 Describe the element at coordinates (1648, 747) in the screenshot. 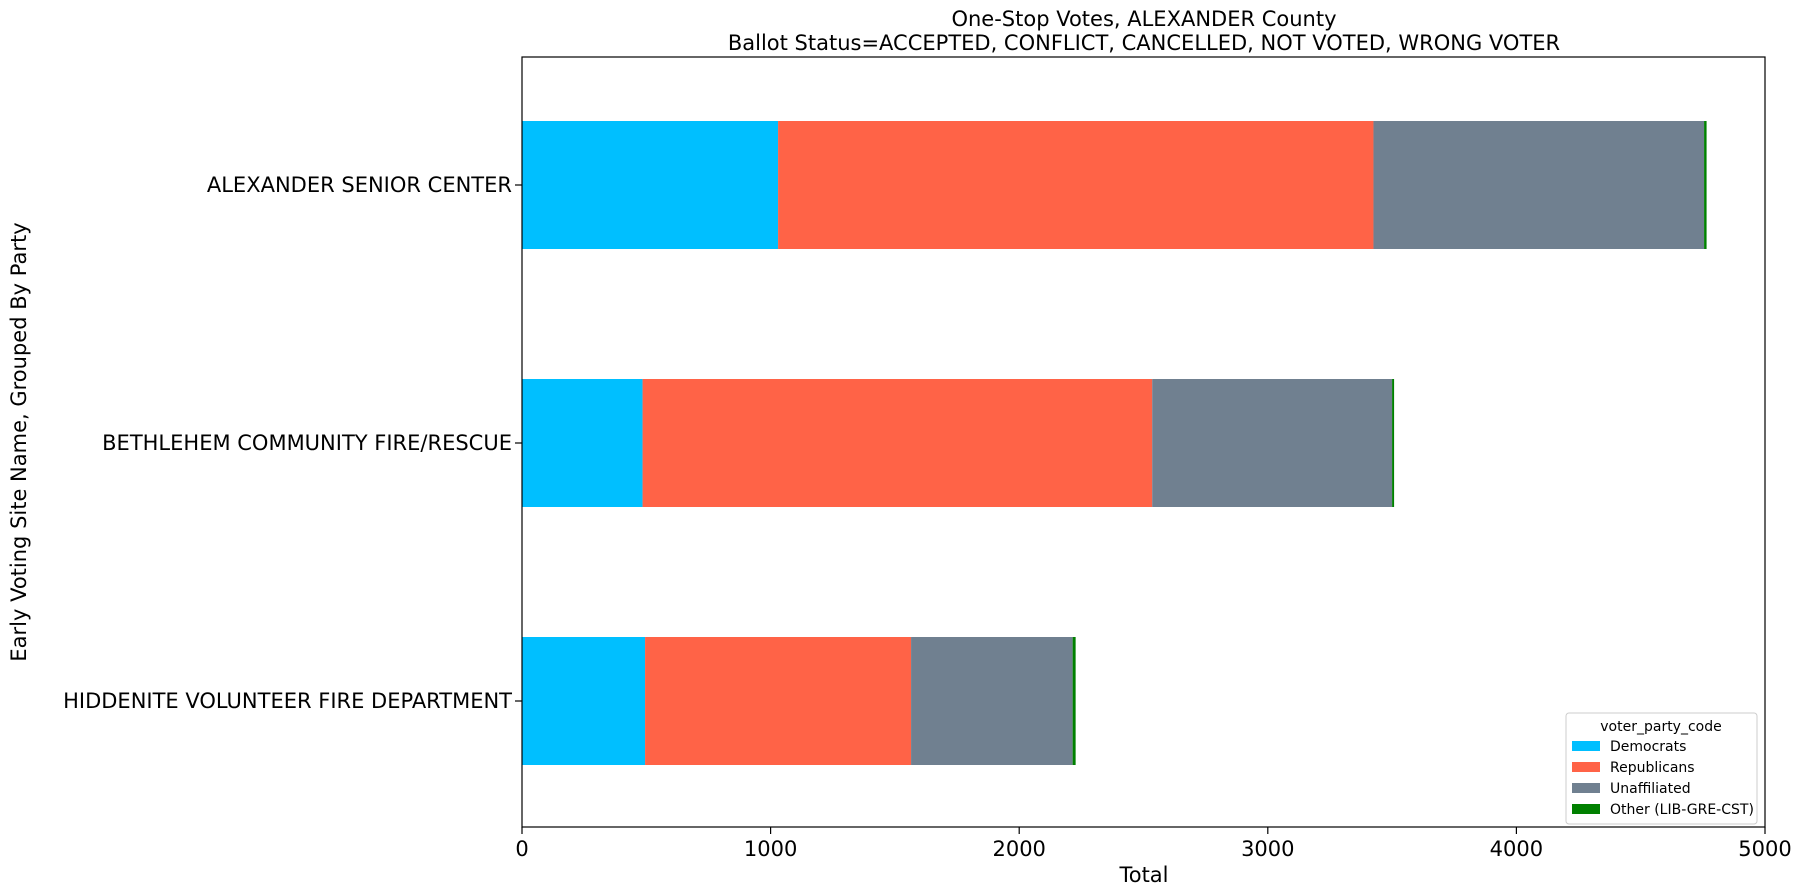

I see `legend-label-1: Democrats` at that location.